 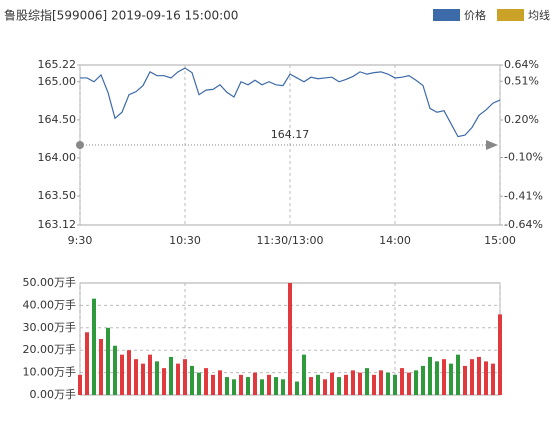 What do you see at coordinates (57, 81) in the screenshot?
I see `y-tick-label: 165.00` at bounding box center [57, 81].